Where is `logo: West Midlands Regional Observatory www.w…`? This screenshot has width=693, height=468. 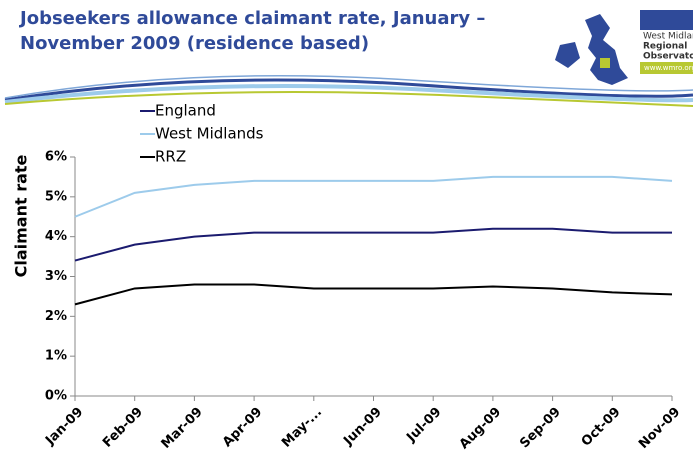 logo: West Midlands Regional Observatory www.w… is located at coordinates (666, 42).